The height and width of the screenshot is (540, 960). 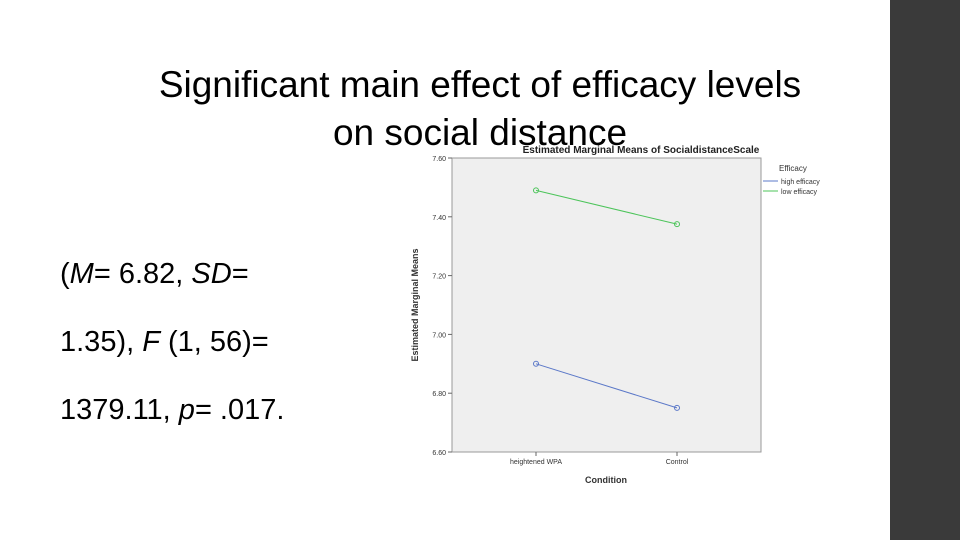 I want to click on slide-title-line-2: on social distance, so click(x=480, y=132).